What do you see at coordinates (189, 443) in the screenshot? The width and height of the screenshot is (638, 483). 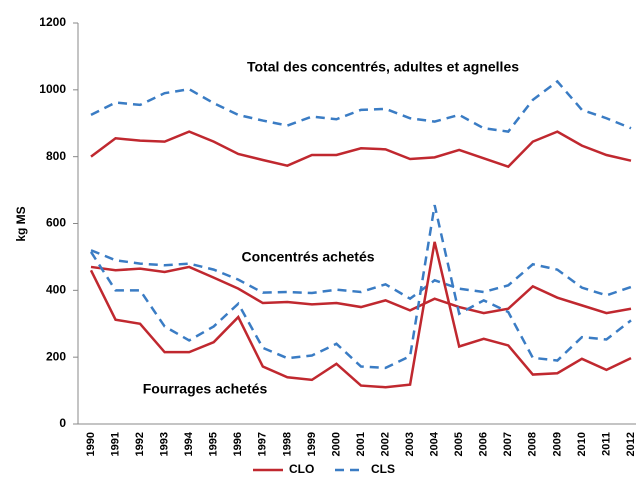 I see `x-tick-label: 1994` at bounding box center [189, 443].